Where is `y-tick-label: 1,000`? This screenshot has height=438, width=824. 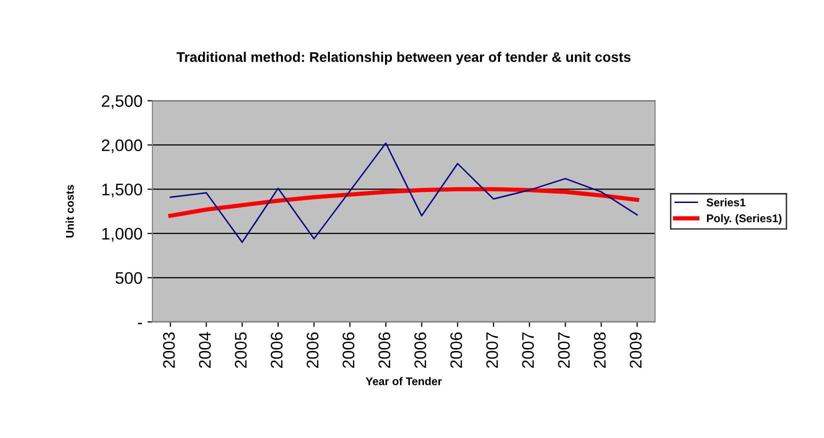 y-tick-label: 1,000 is located at coordinates (122, 235).